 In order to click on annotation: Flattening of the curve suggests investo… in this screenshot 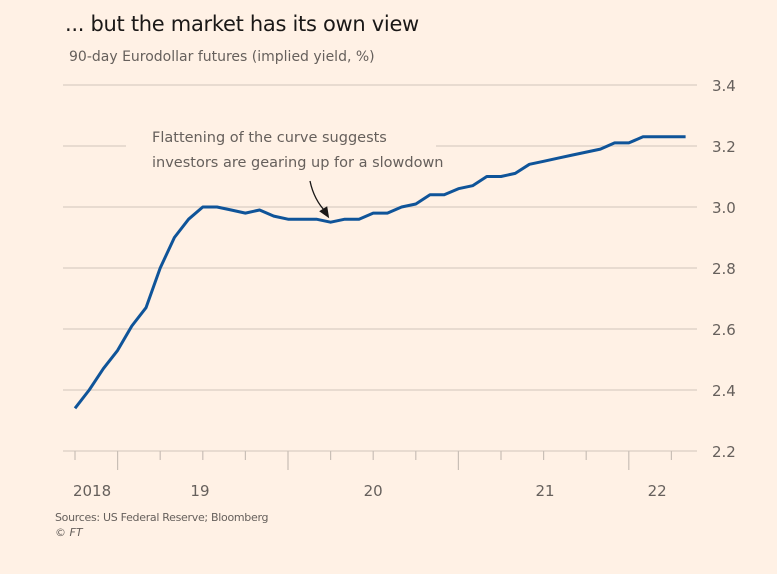, I will do `click(298, 174)`.